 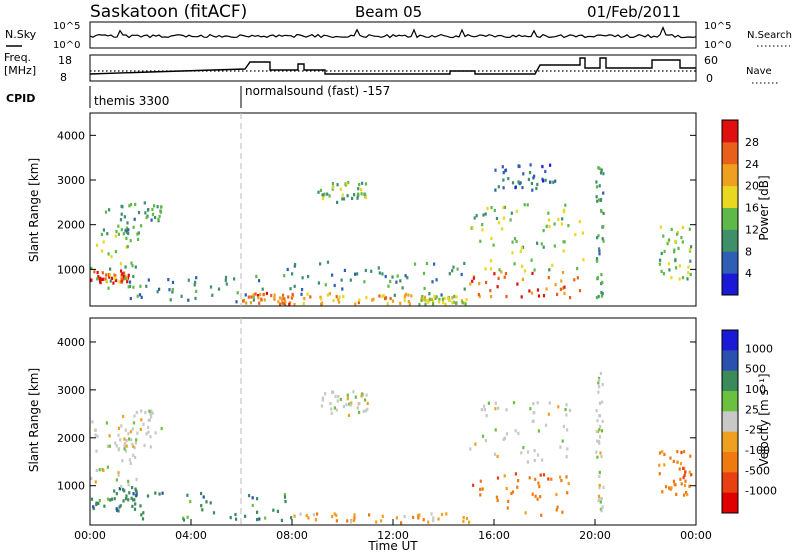 I want to click on freq-label-2: [MHz], so click(x=20, y=70).